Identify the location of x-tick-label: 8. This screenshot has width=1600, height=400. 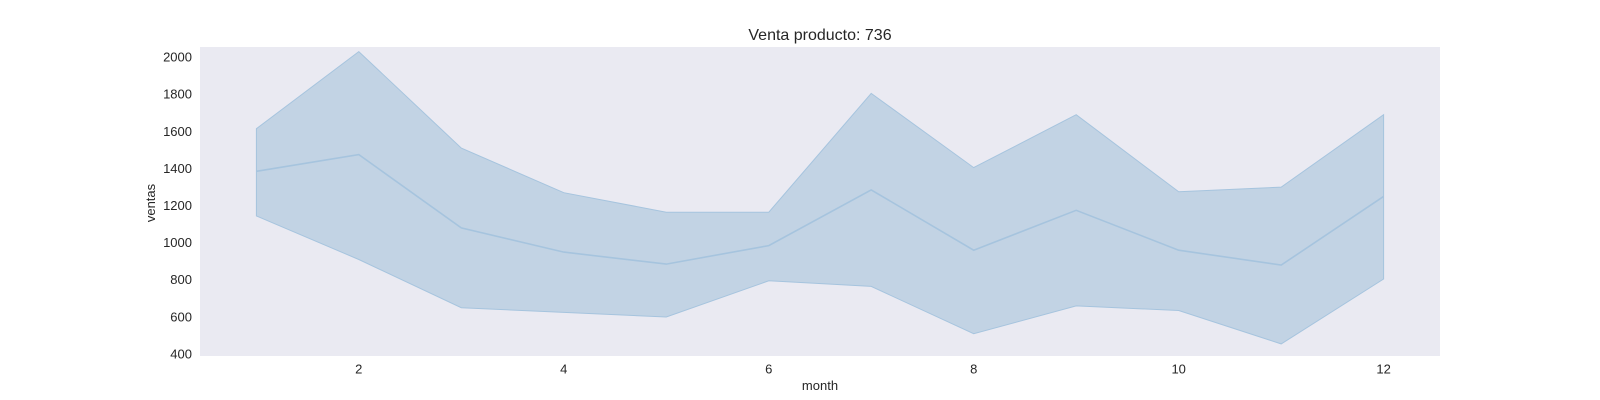
(973, 369).